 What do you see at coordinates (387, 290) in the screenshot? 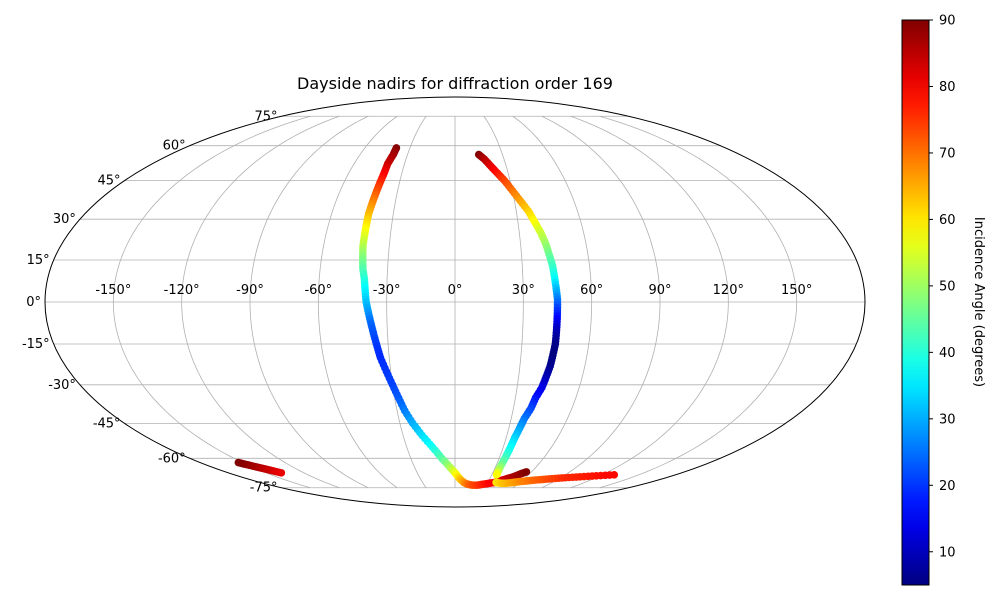
I see `lon-tick-label: -30°` at bounding box center [387, 290].